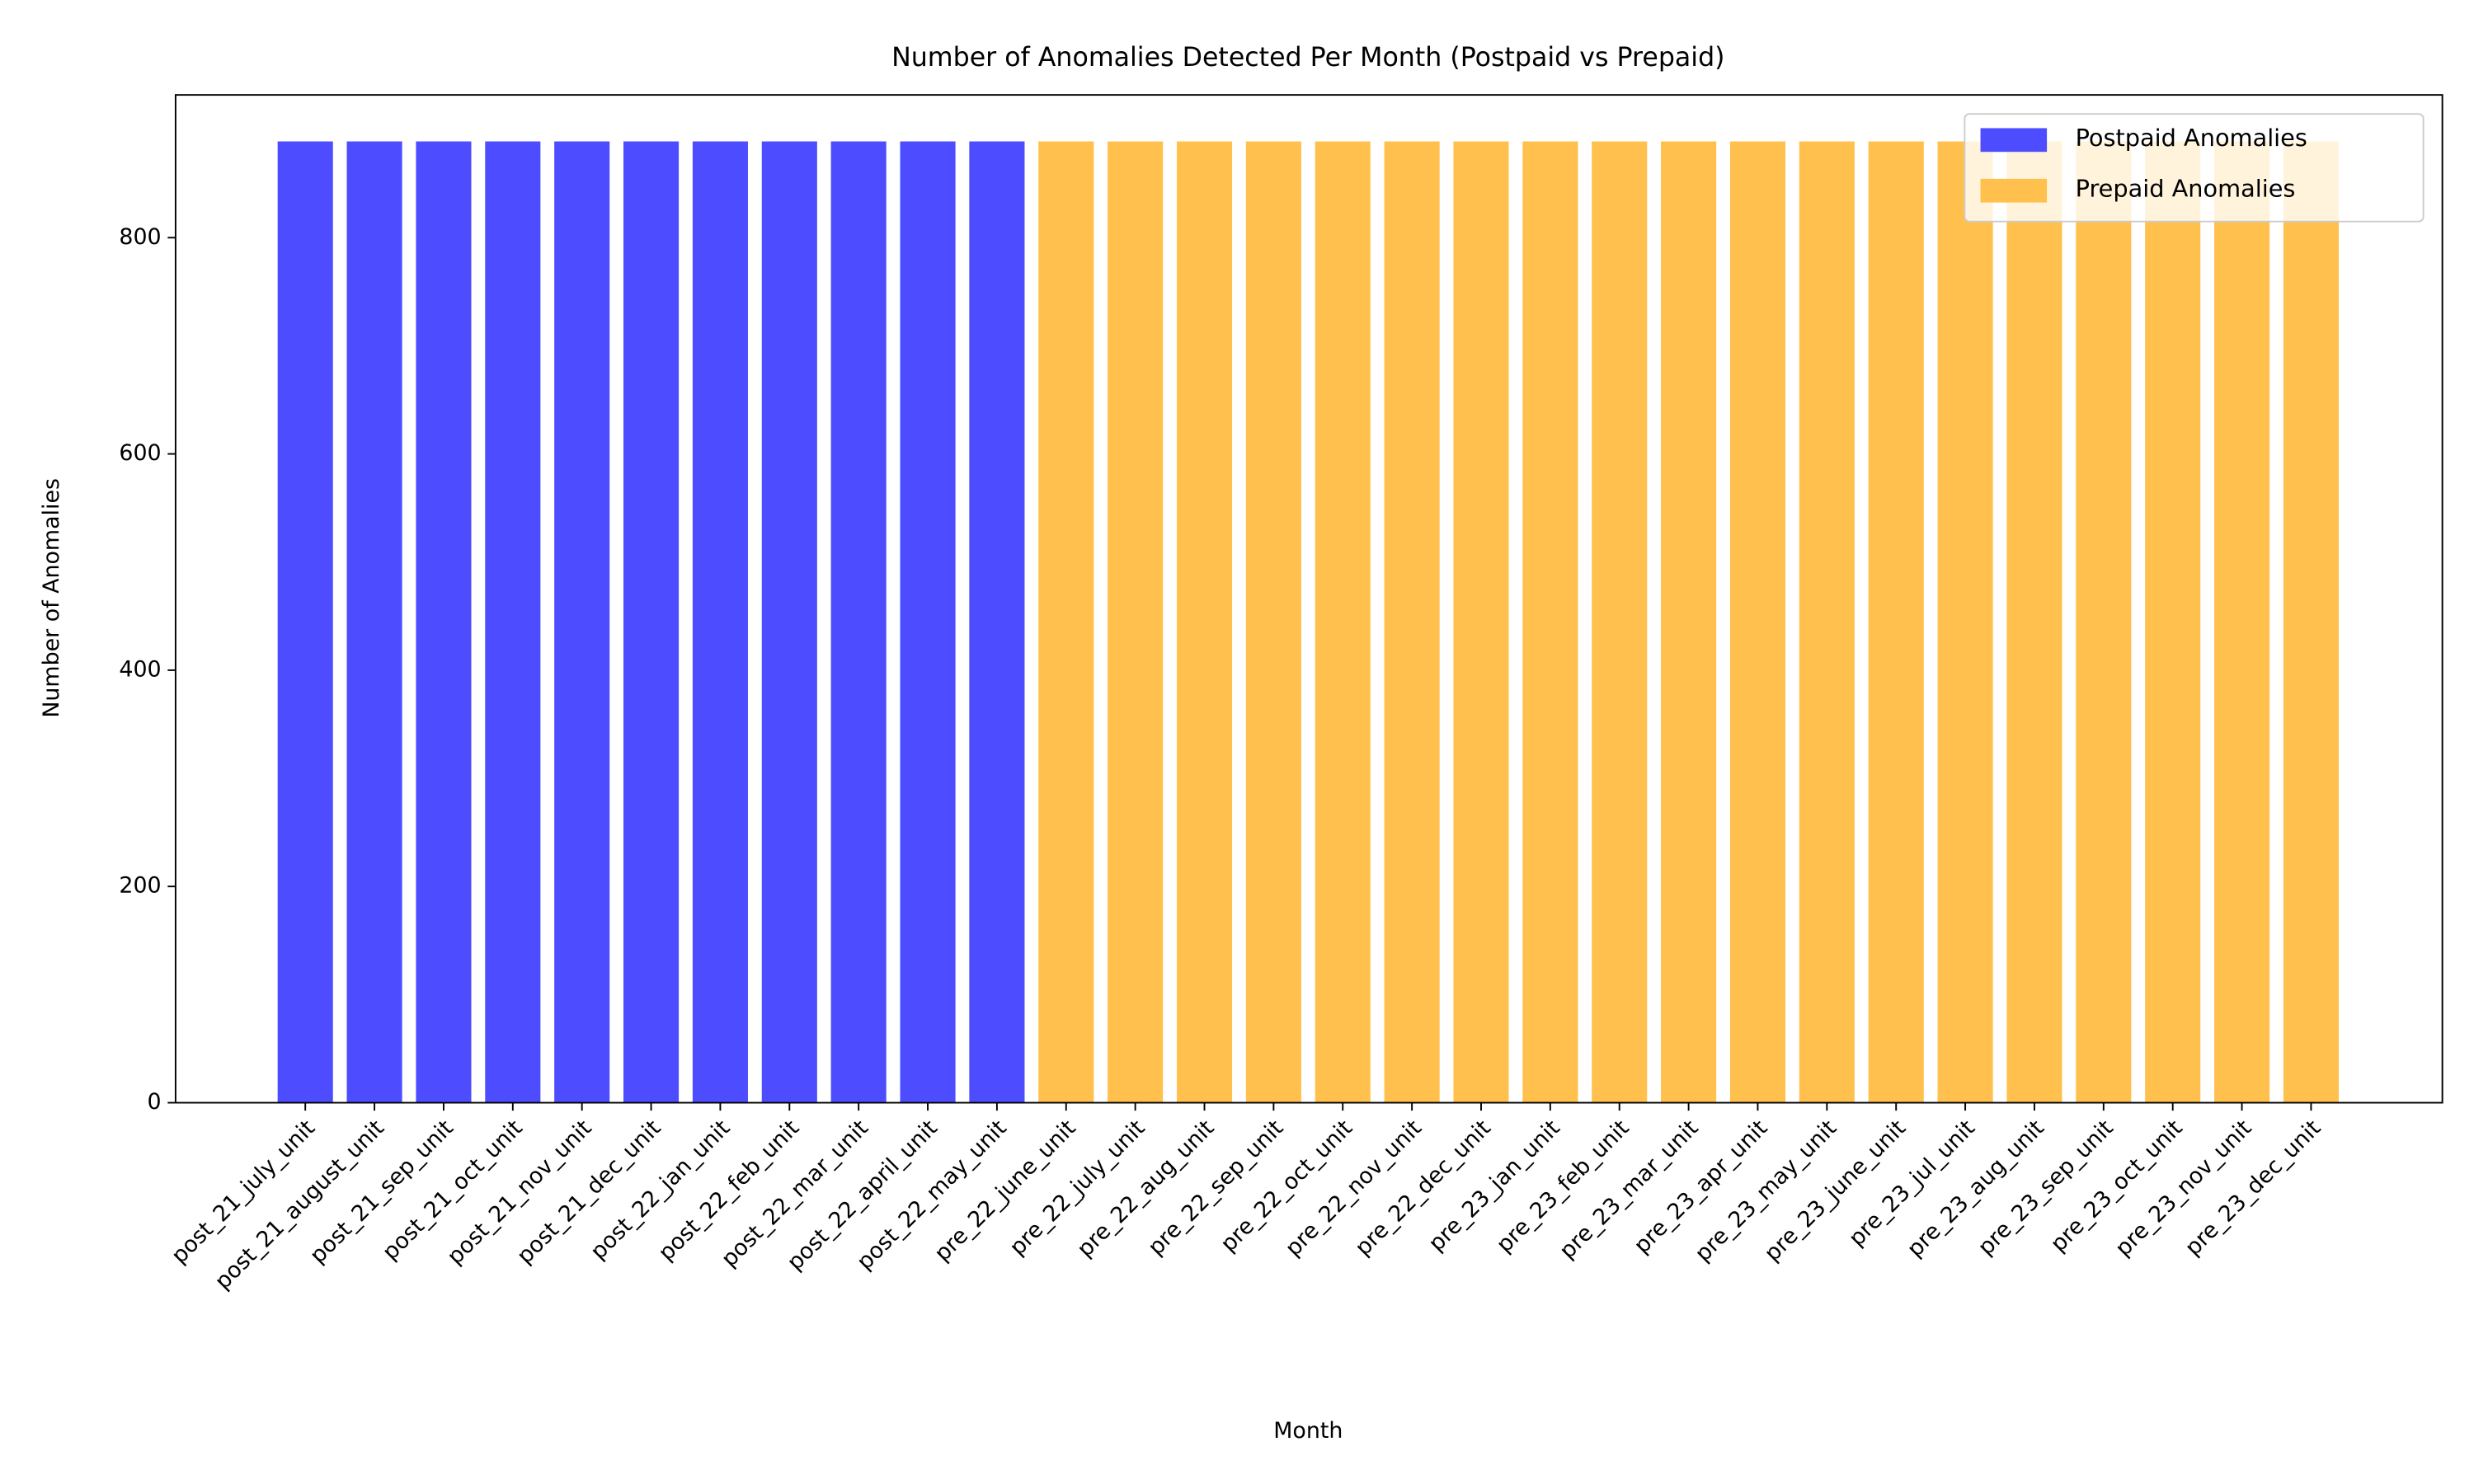 The height and width of the screenshot is (1484, 2474). Describe the element at coordinates (51, 598) in the screenshot. I see `y-axis-label: Number of Anomalies` at that location.